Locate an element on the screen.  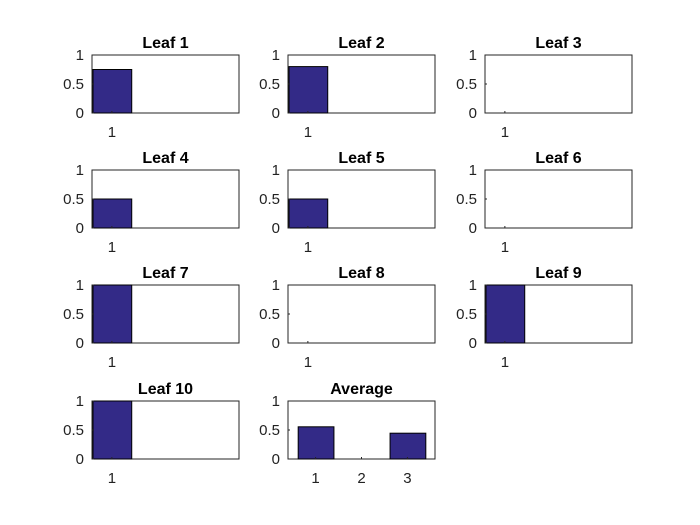
subplot-title: Leaf 4 is located at coordinates (165, 158).